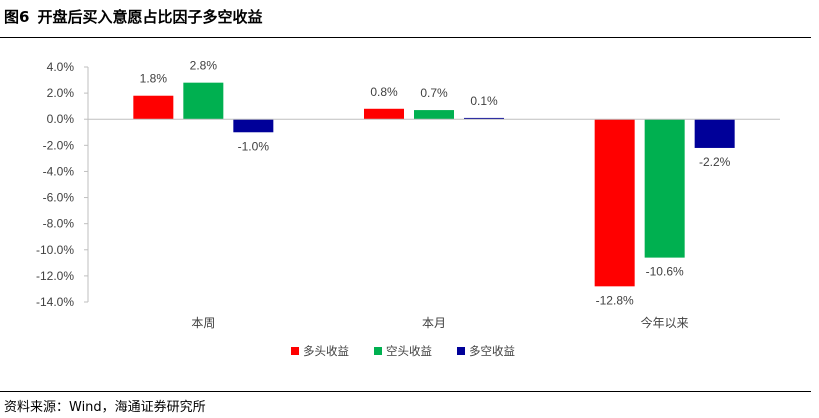 This screenshot has width=819, height=418. I want to click on data-label: -10.6%, so click(665, 272).